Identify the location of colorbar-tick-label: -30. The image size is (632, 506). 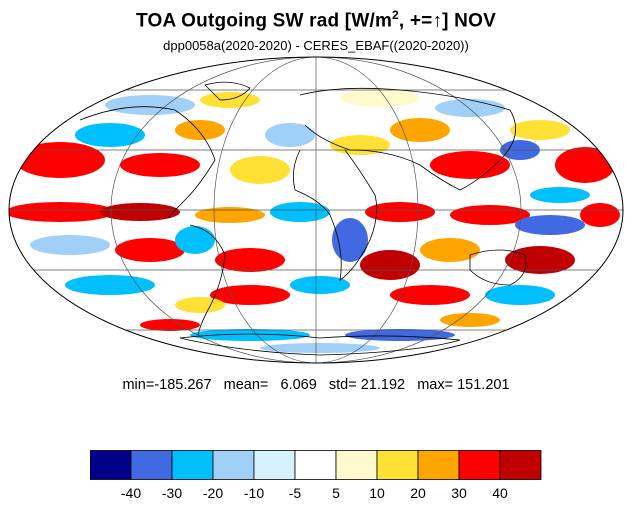
(172, 493).